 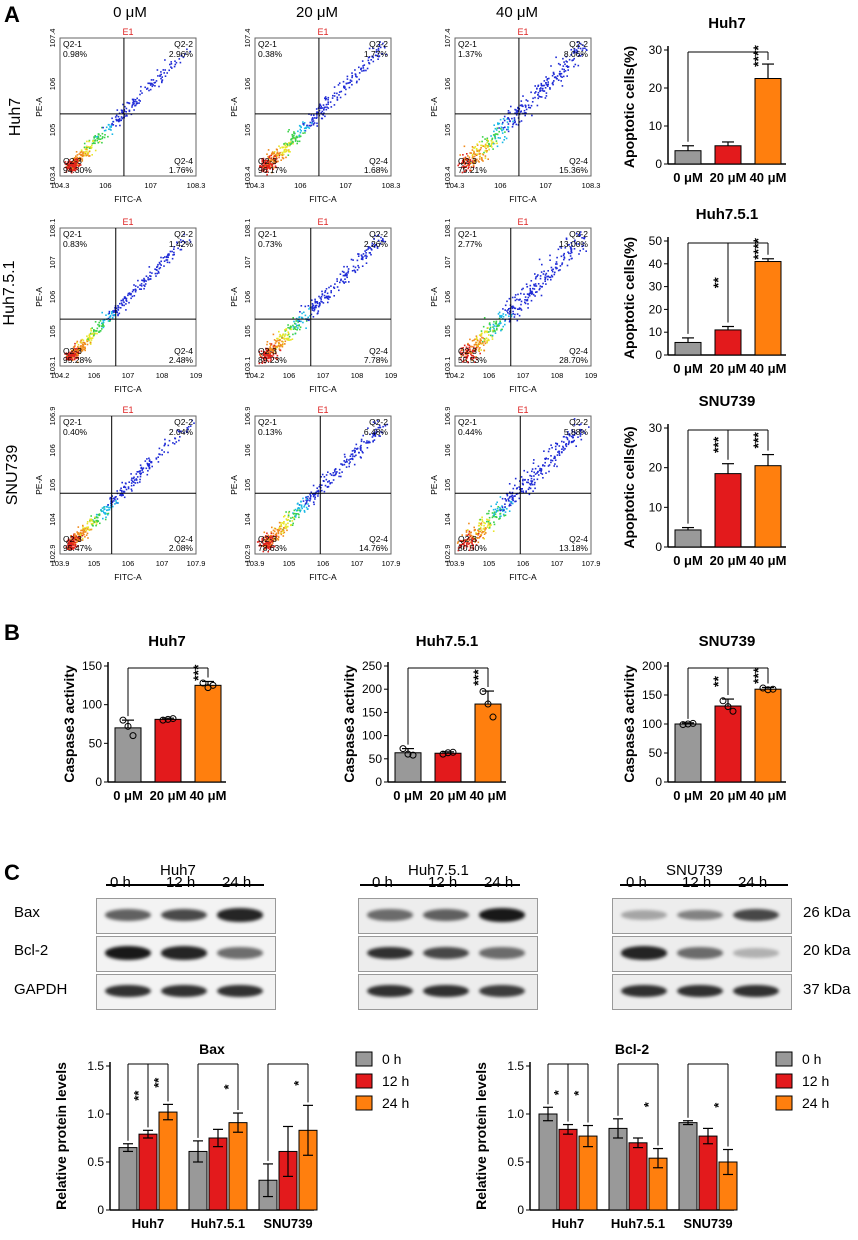 What do you see at coordinates (168, 750) in the screenshot?
I see `bar` at bounding box center [168, 750].